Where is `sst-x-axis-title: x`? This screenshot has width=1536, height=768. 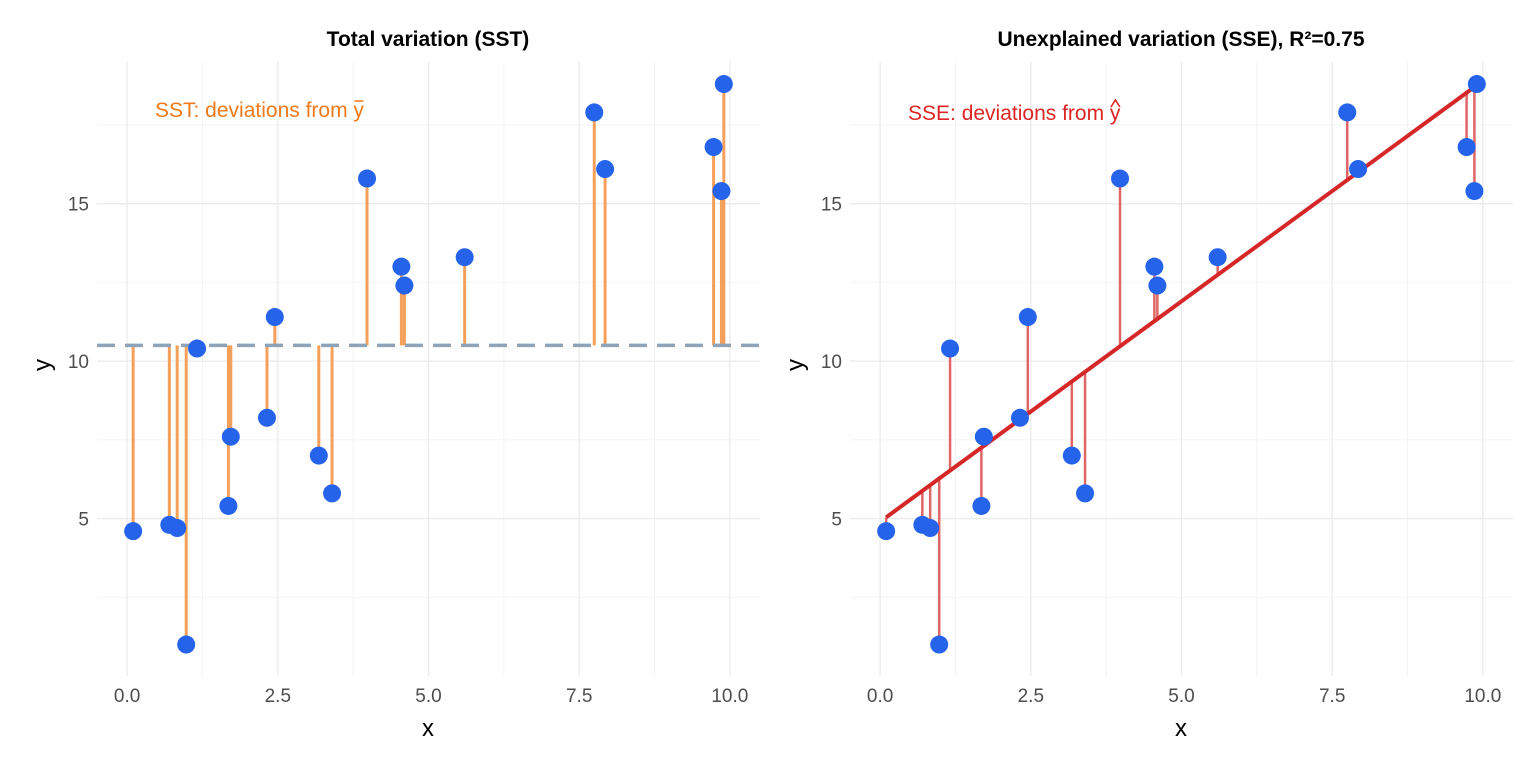
sst-x-axis-title: x is located at coordinates (428, 728).